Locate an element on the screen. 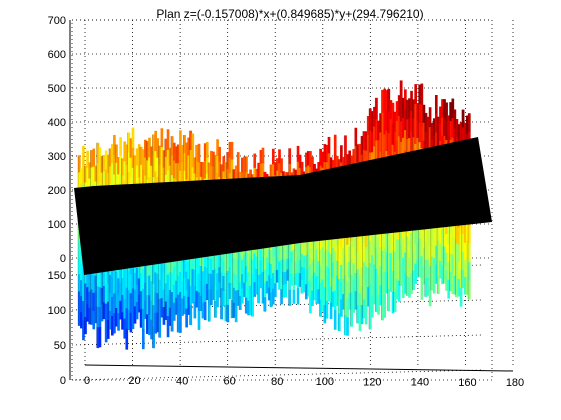 This screenshot has width=561, height=420. x-tick-label: 120 is located at coordinates (372, 382).